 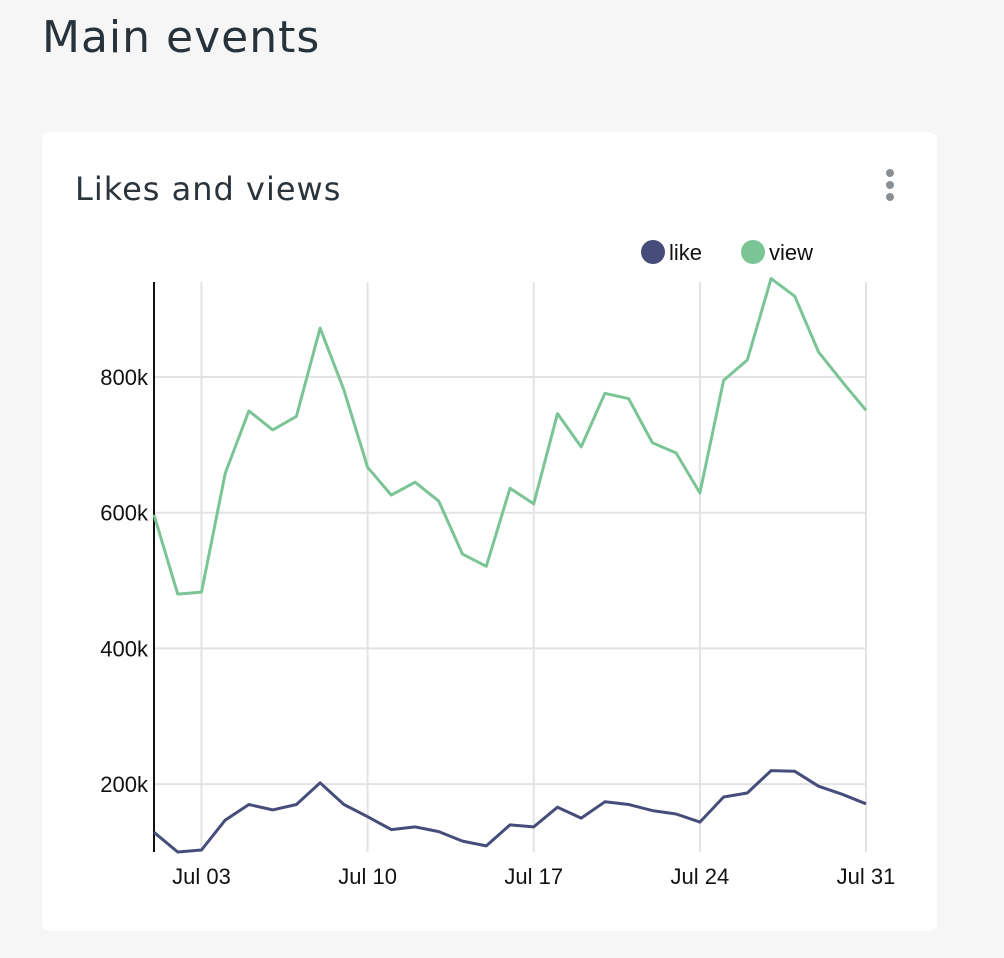 What do you see at coordinates (685, 252) in the screenshot?
I see `legend-label-like: like` at bounding box center [685, 252].